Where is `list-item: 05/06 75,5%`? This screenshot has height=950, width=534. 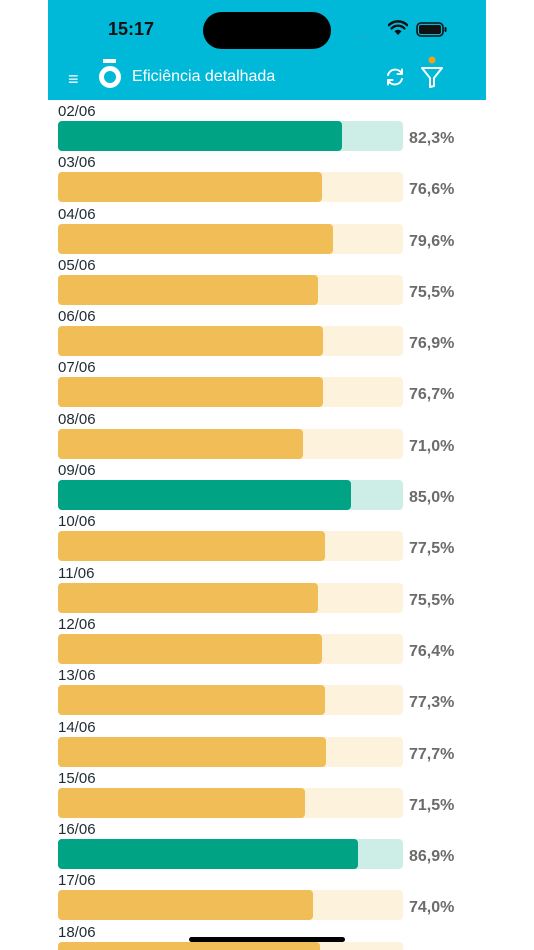
list-item: 05/06 75,5% is located at coordinates (267, 279).